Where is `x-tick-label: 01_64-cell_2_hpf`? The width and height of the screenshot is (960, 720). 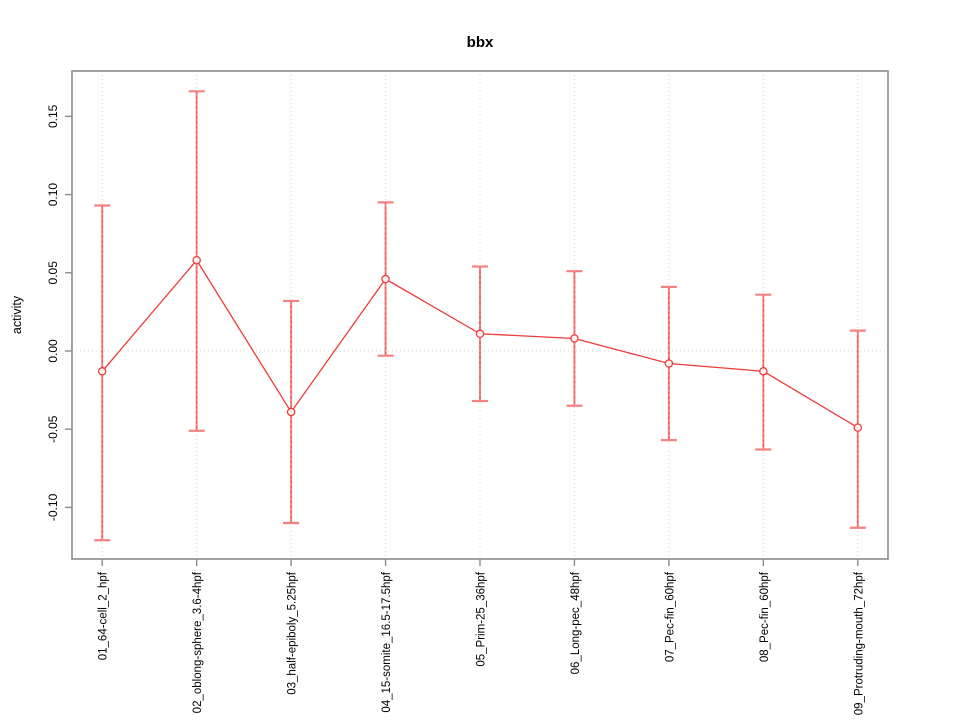 x-tick-label: 01_64-cell_2_hpf is located at coordinates (104, 615).